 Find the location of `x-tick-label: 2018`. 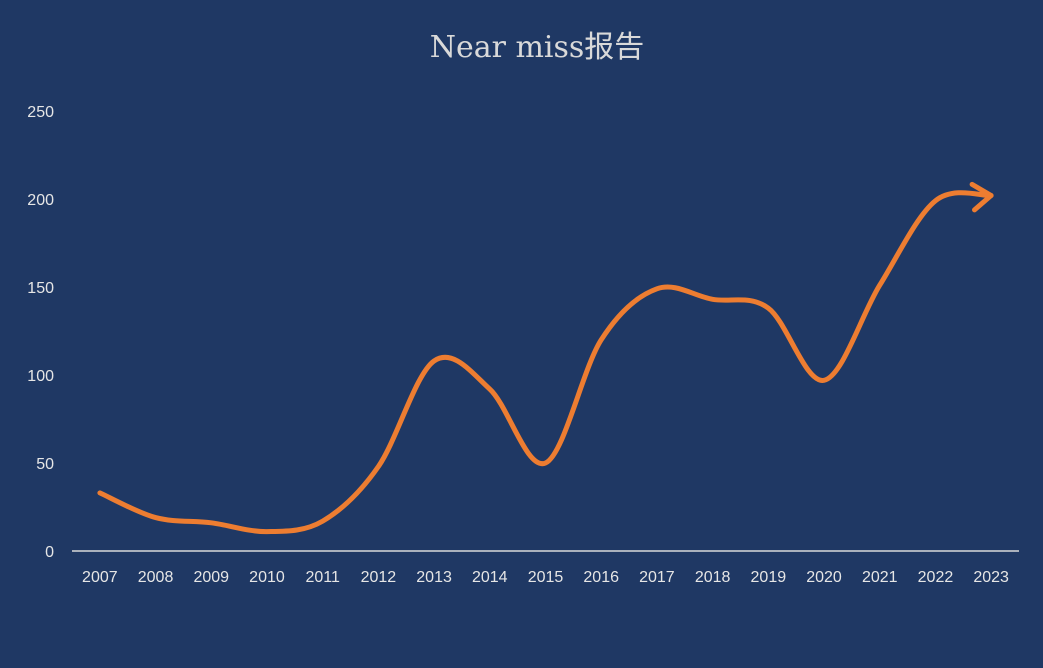

x-tick-label: 2018 is located at coordinates (713, 577).